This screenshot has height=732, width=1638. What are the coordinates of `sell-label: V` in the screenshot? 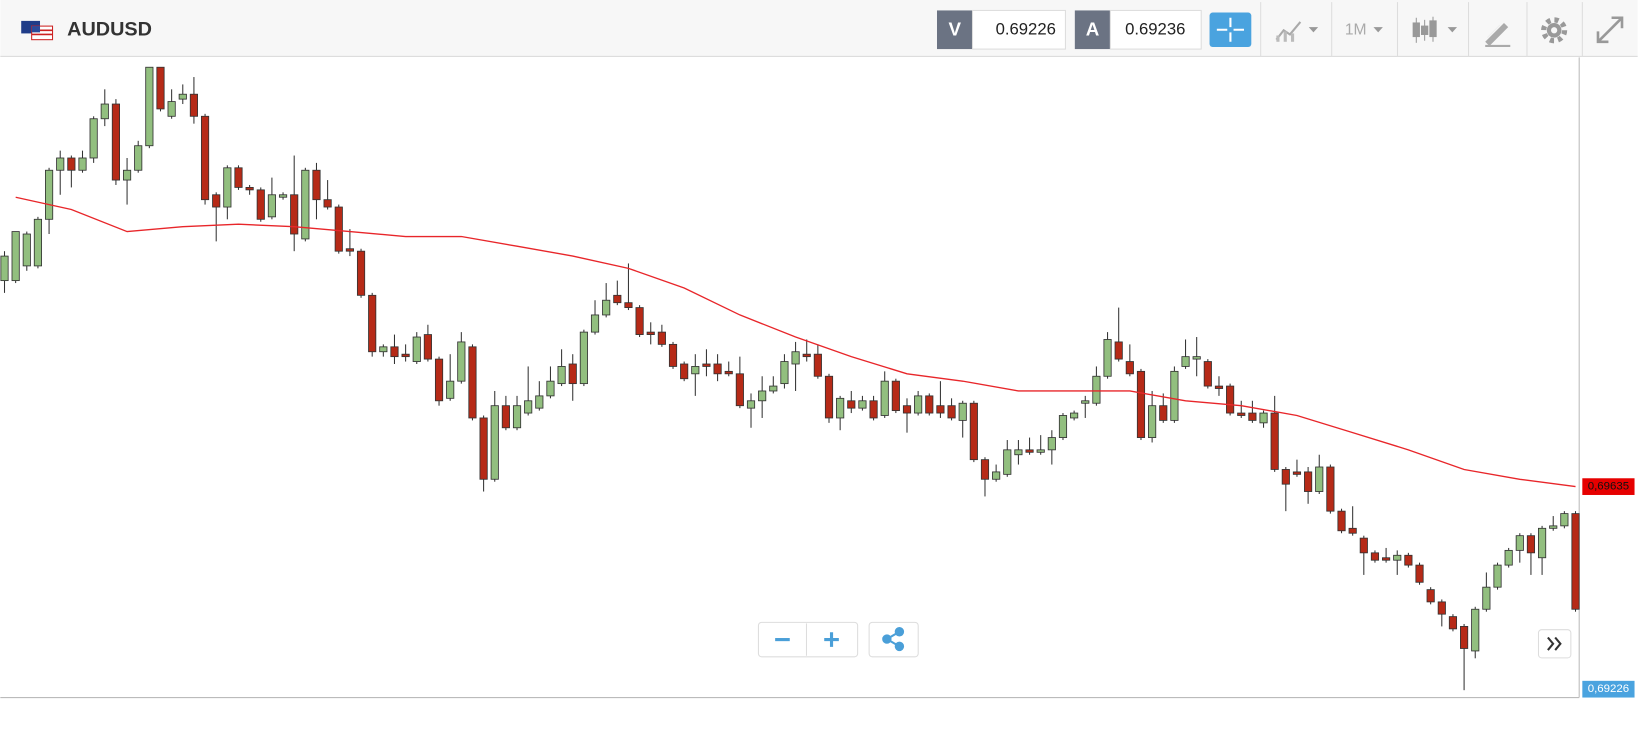 It's located at (954, 28).